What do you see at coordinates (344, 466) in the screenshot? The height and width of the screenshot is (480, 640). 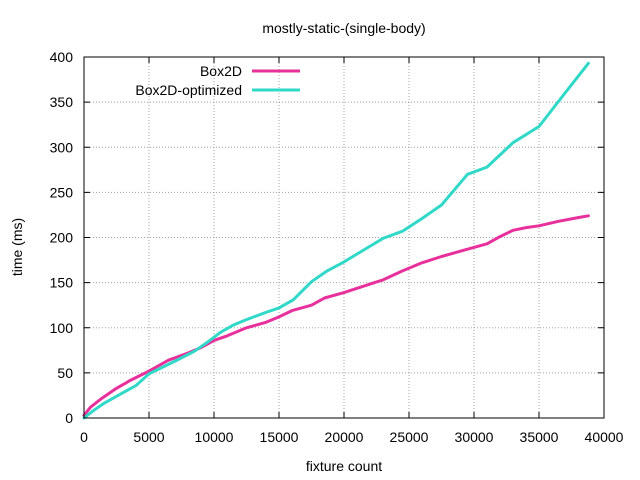 I see `x-axis-label: fixture count` at bounding box center [344, 466].